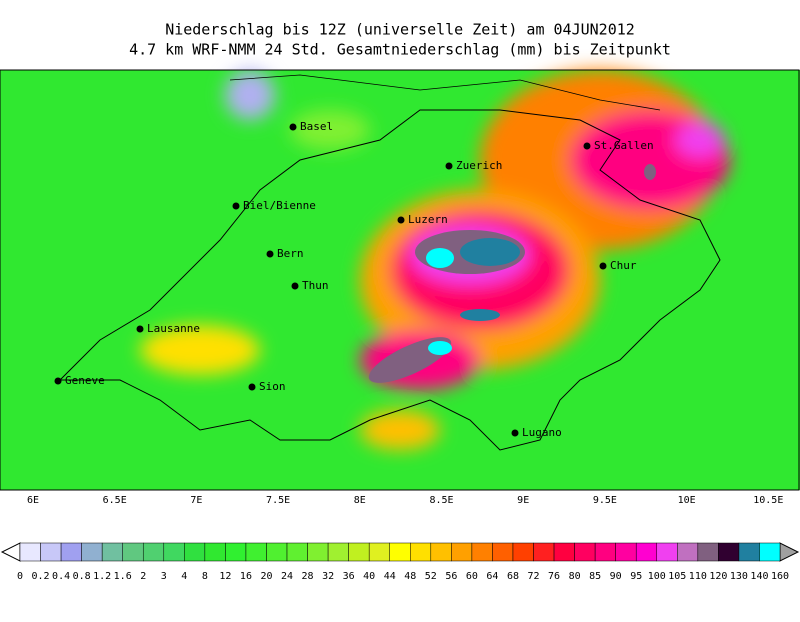 The height and width of the screenshot is (622, 800). What do you see at coordinates (789, 552) in the screenshot?
I see `legend-over` at bounding box center [789, 552].